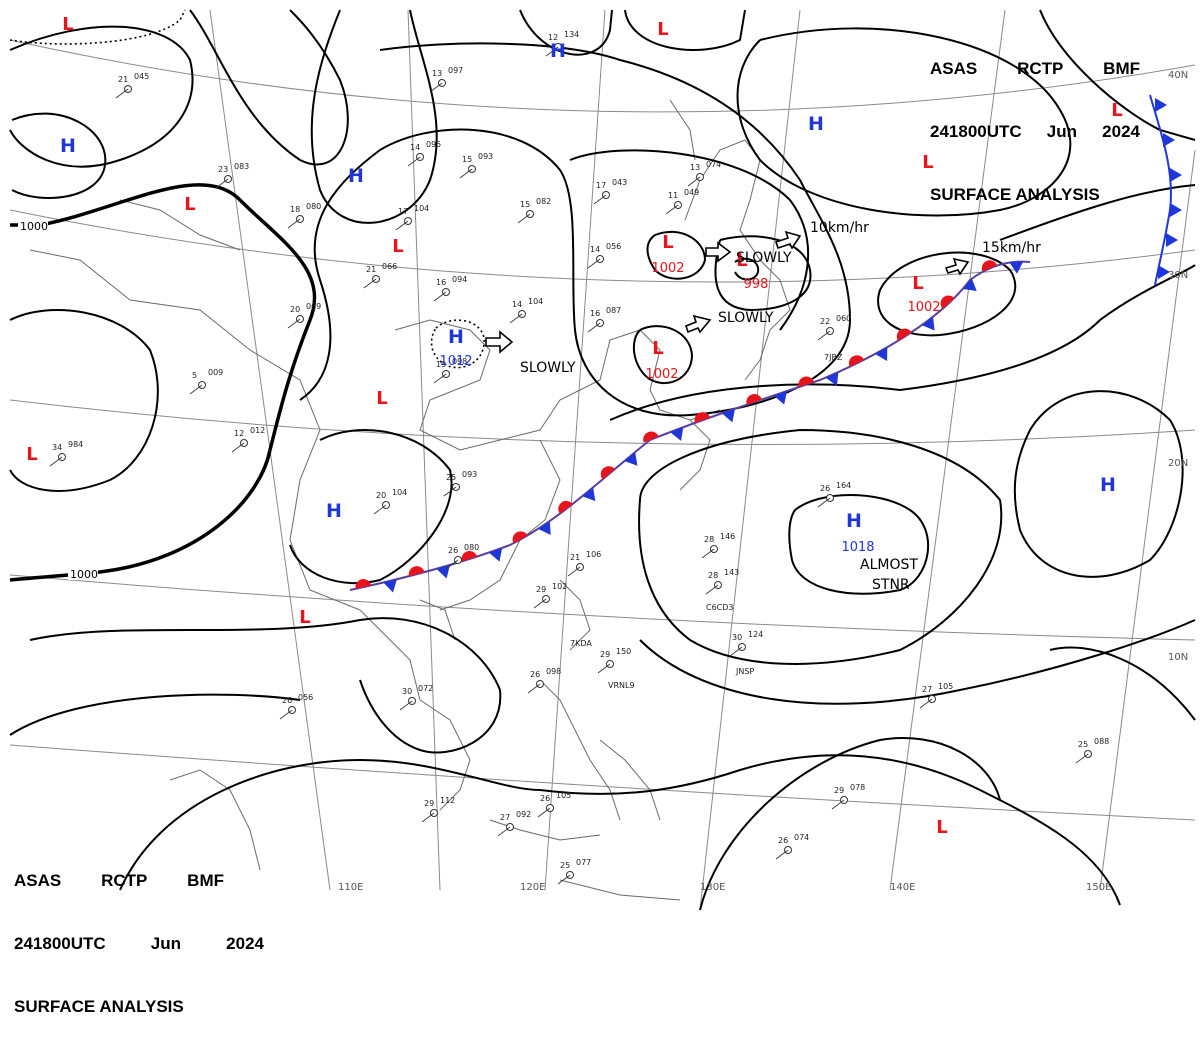  Describe the element at coordinates (623, 651) in the screenshot. I see `station-pressure: 150` at that location.